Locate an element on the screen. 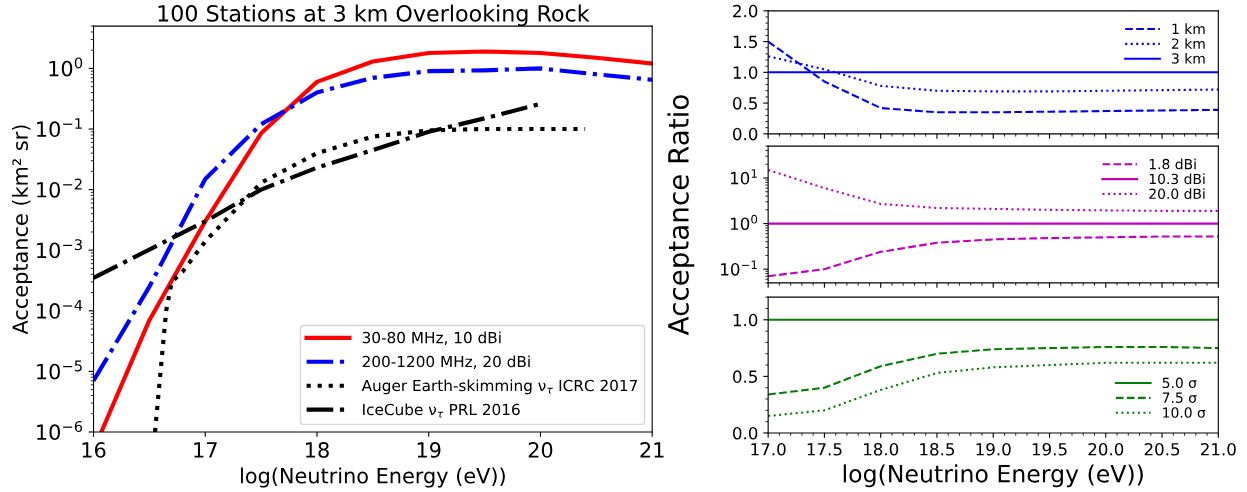 The height and width of the screenshot is (492, 1247). x-tick-label: 19.5 is located at coordinates (1049, 449).